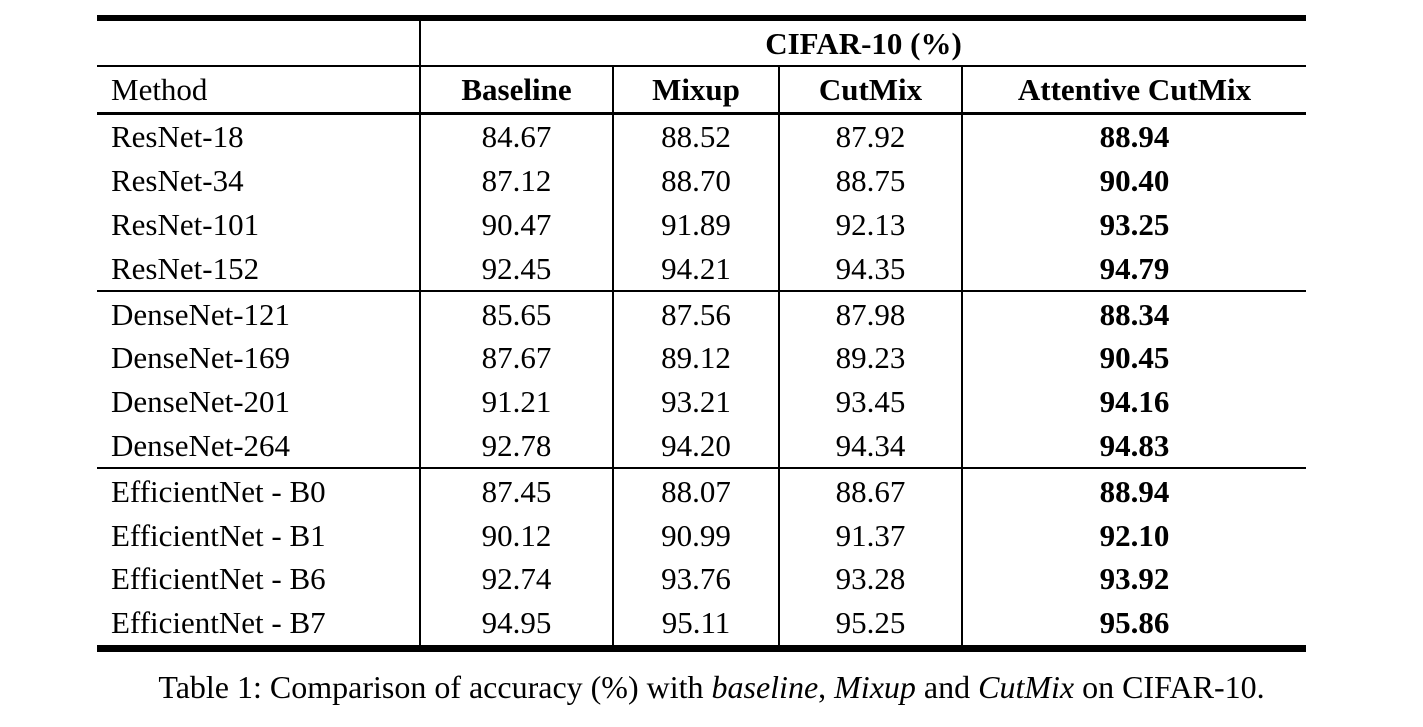 This screenshot has height=727, width=1423. I want to click on method-cell: DenseNet-169, so click(259, 357).